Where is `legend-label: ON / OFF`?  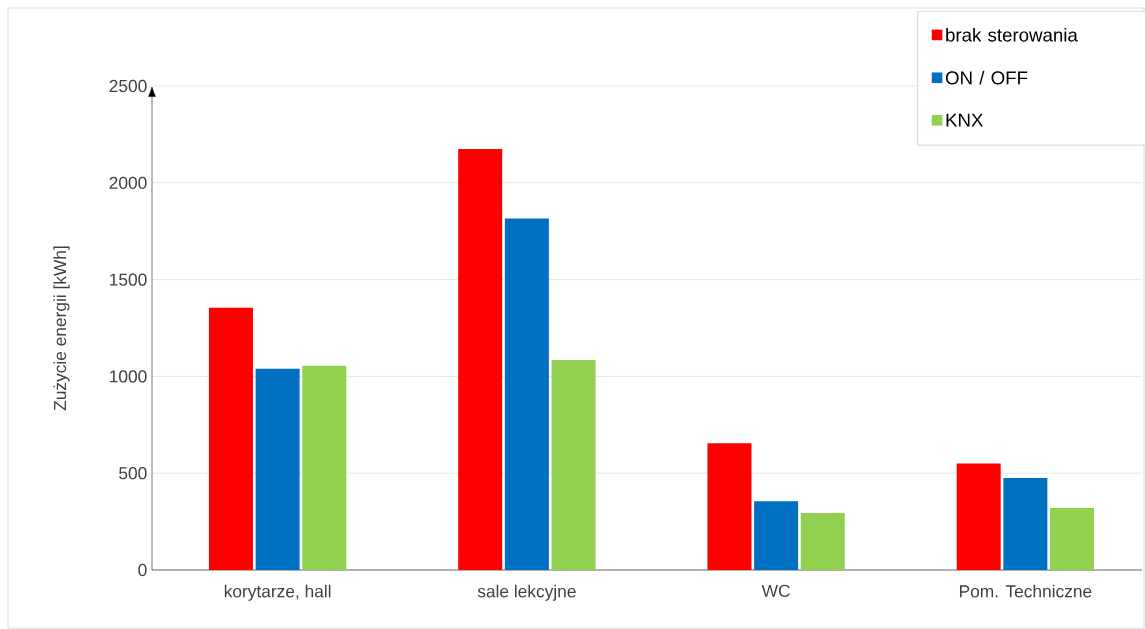
legend-label: ON / OFF is located at coordinates (986, 77).